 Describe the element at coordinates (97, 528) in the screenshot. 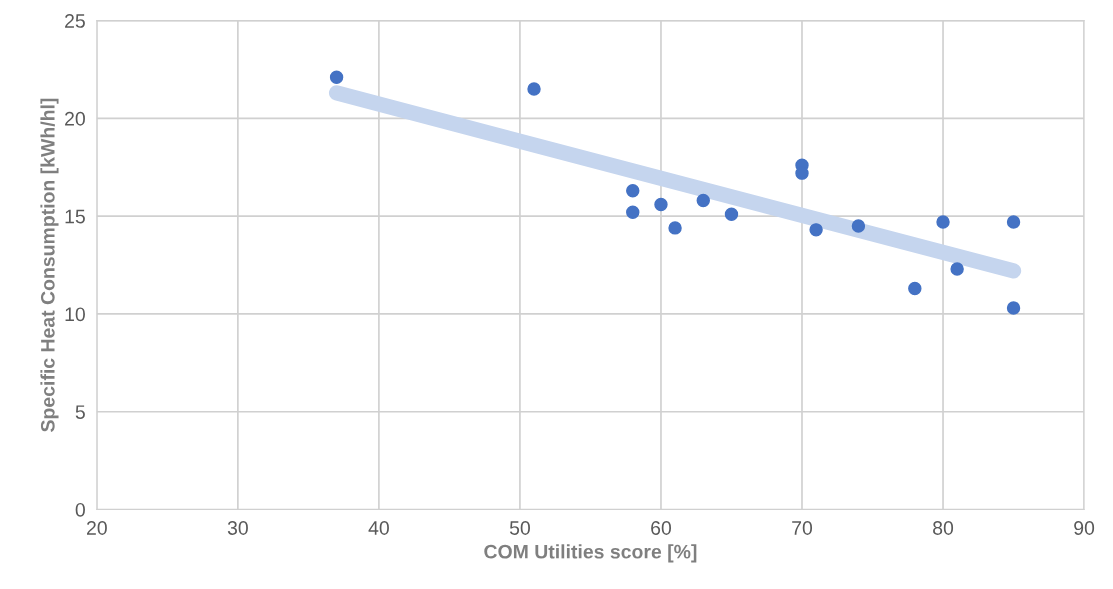

I see `x-tick-label: 20` at that location.